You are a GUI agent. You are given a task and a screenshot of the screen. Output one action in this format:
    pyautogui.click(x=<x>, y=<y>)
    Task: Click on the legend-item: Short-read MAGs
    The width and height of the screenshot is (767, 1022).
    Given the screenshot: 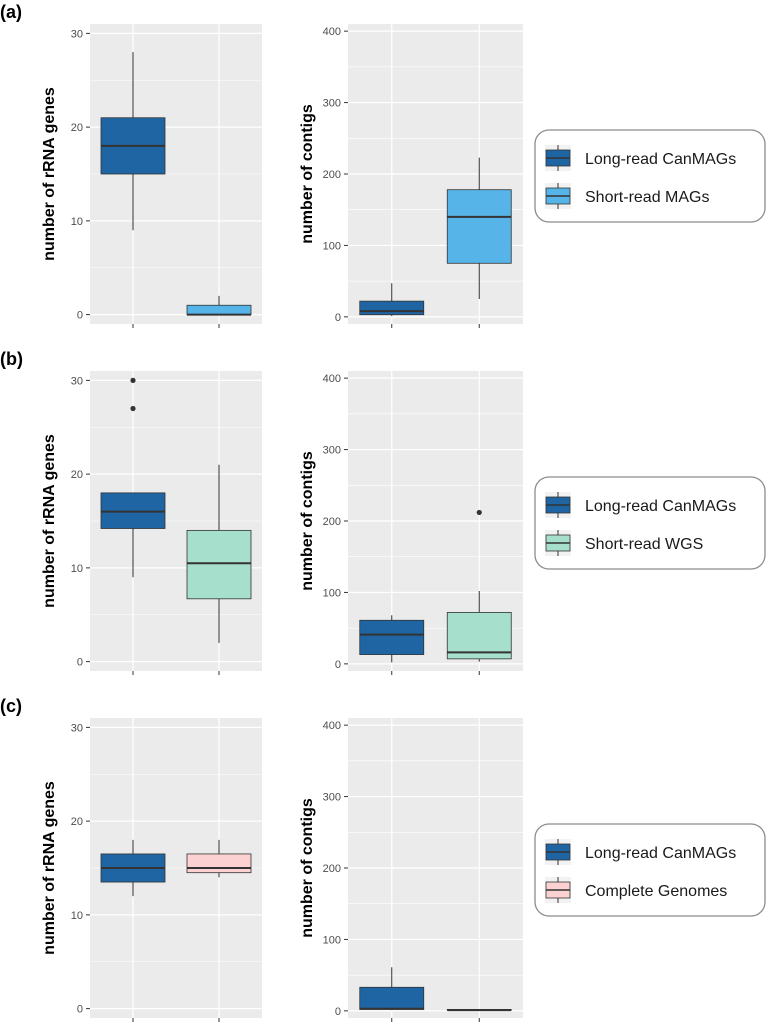 What is the action you would take?
    pyautogui.click(x=627, y=196)
    